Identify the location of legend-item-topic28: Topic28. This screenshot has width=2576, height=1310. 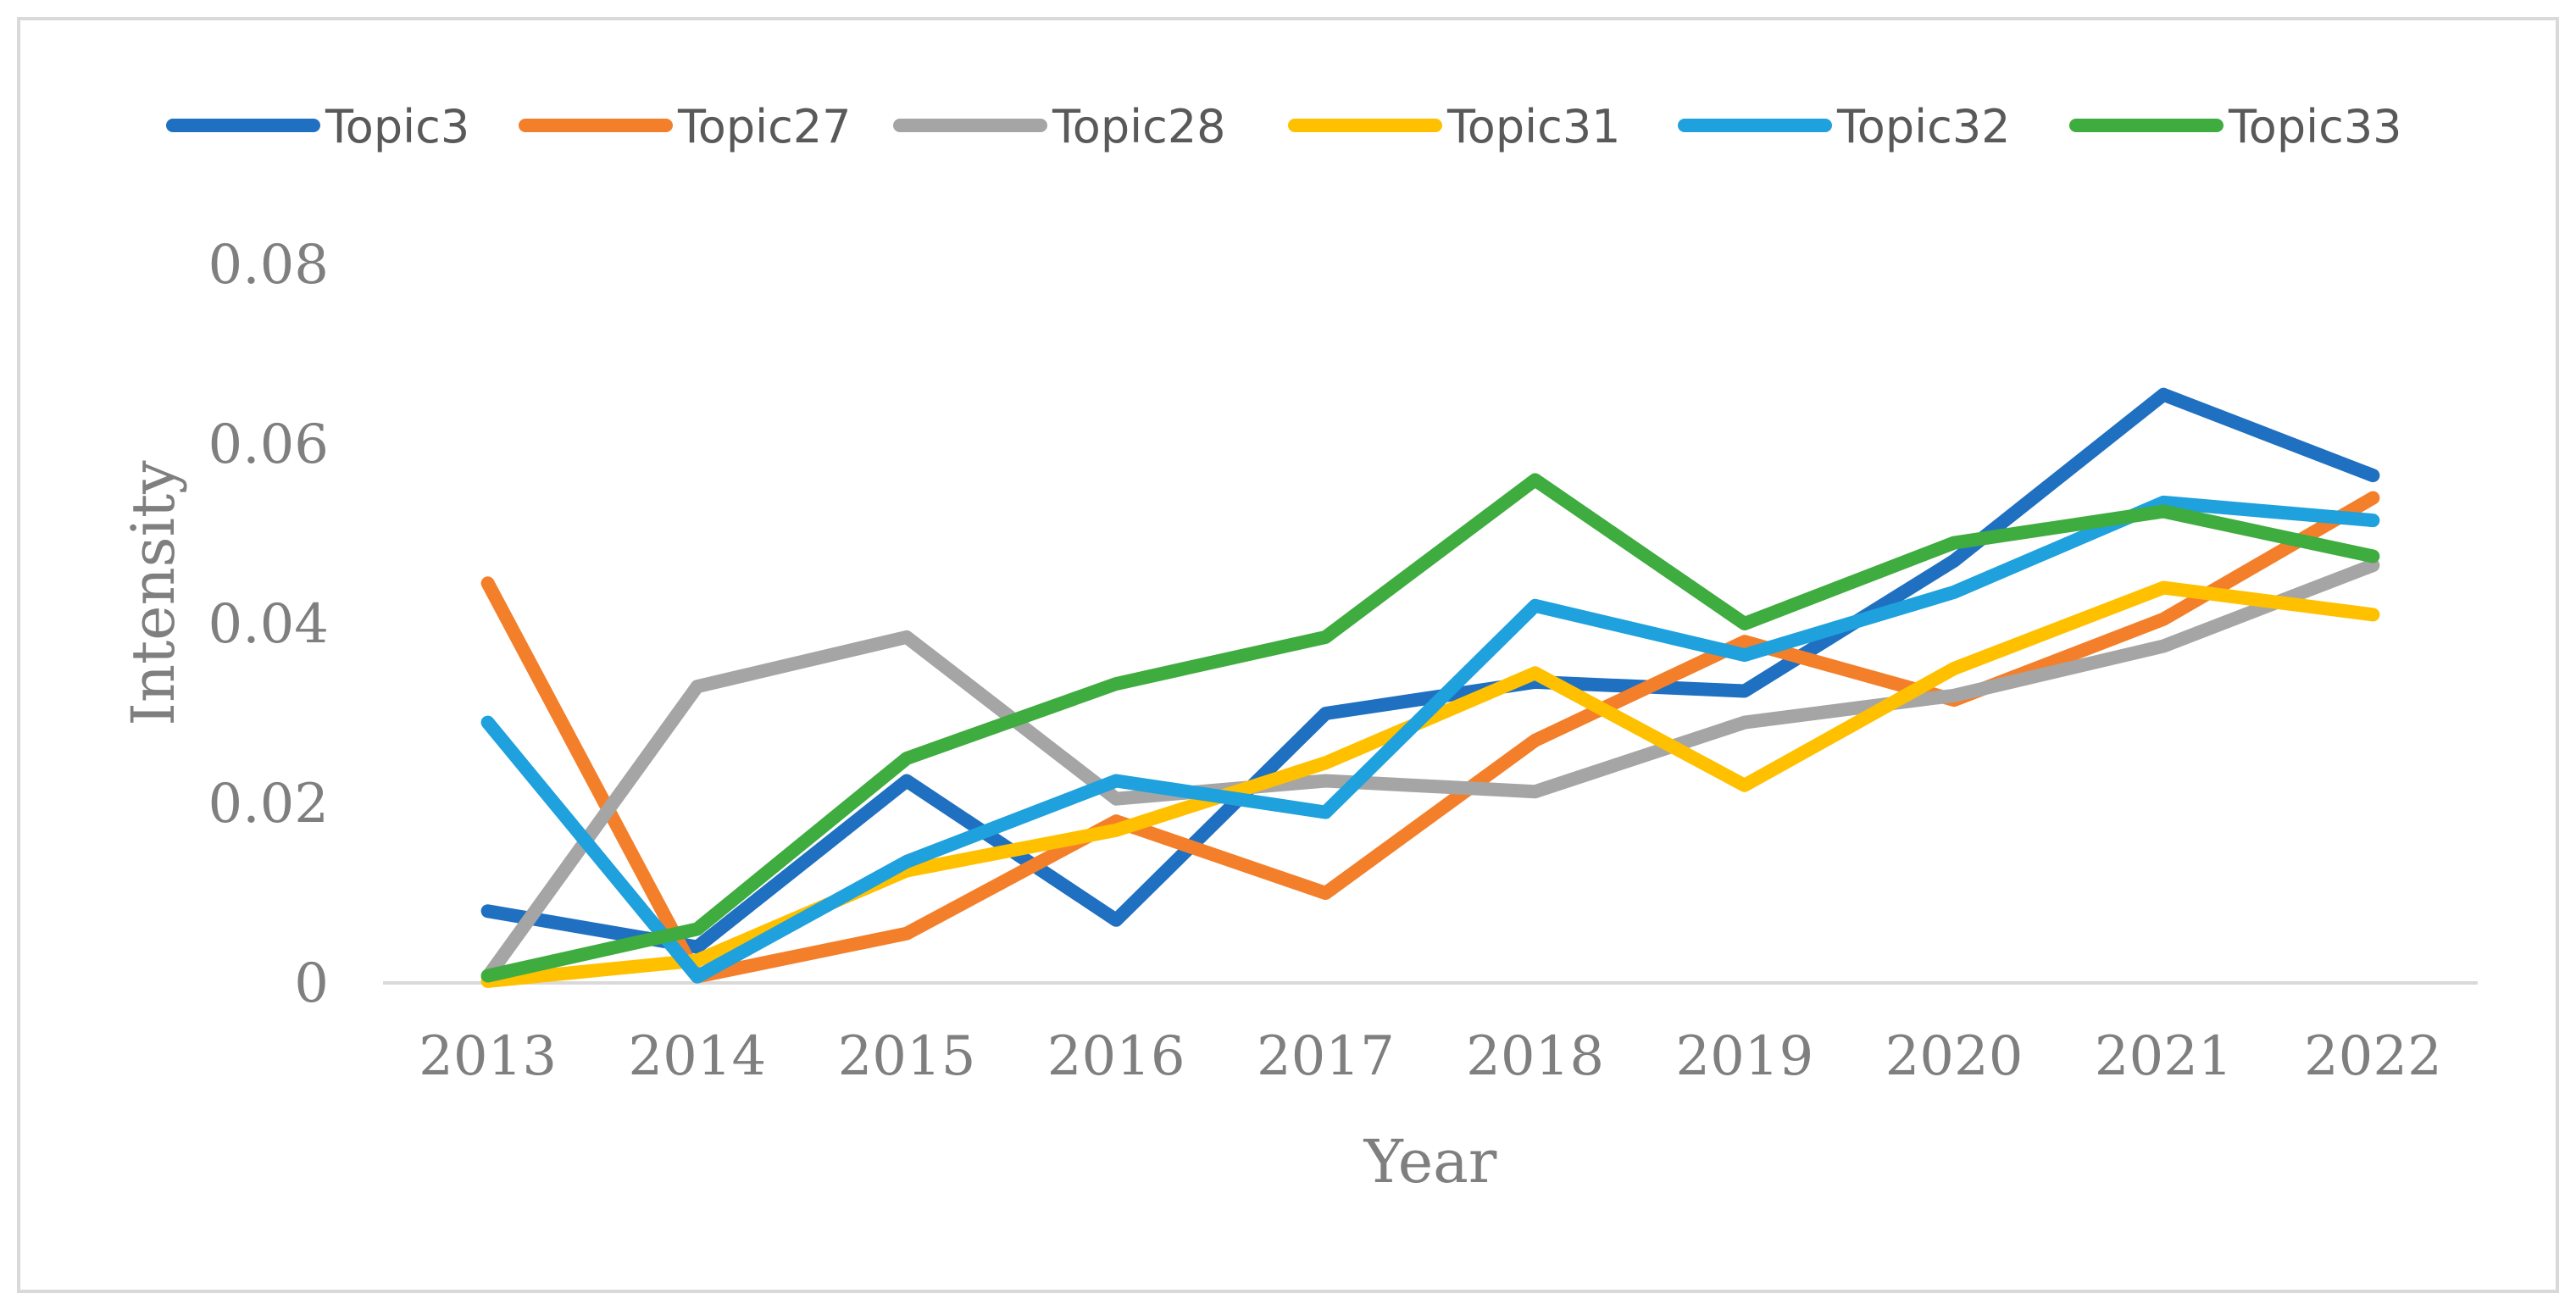
(1059, 126).